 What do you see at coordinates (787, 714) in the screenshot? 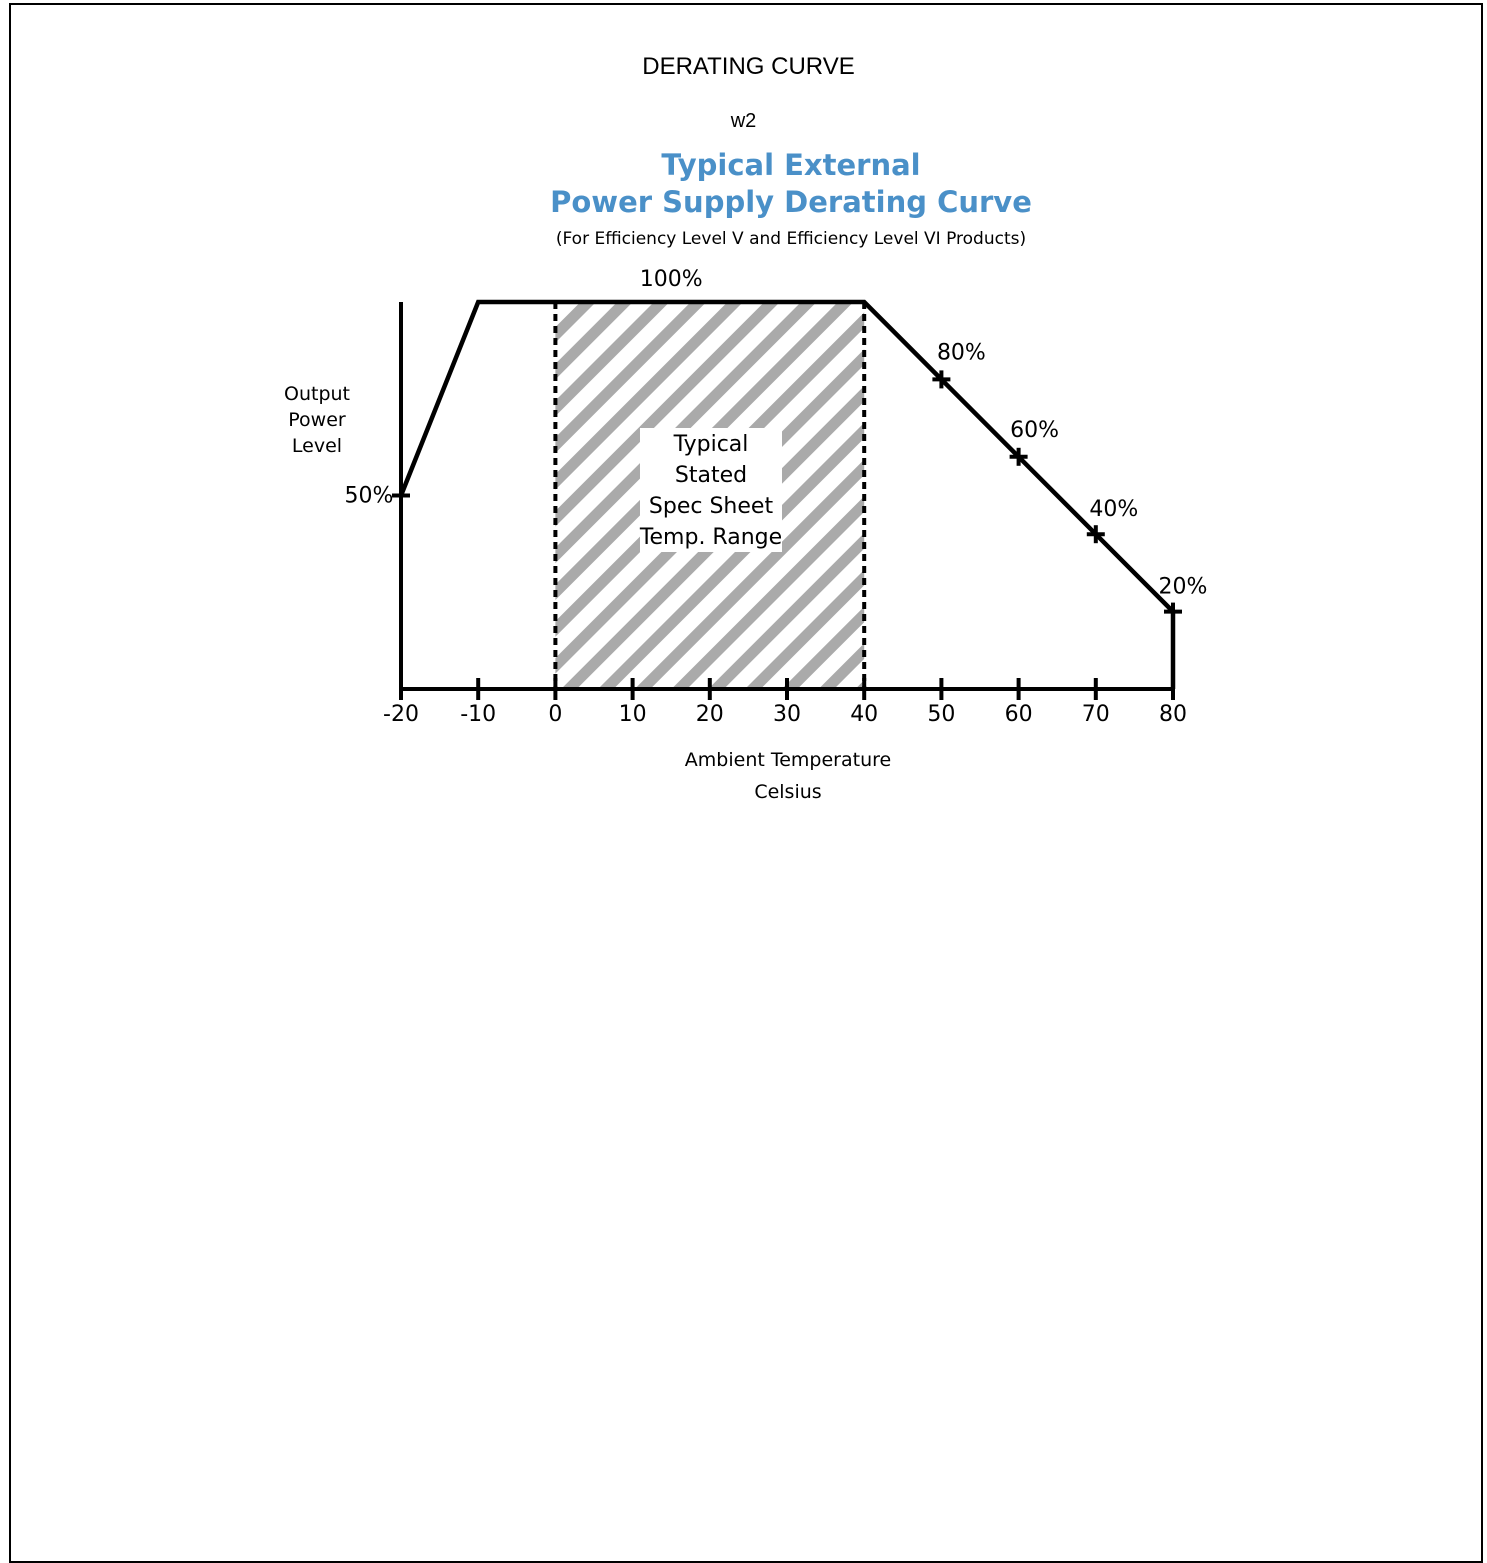
I see `x-tick-label: 30` at bounding box center [787, 714].